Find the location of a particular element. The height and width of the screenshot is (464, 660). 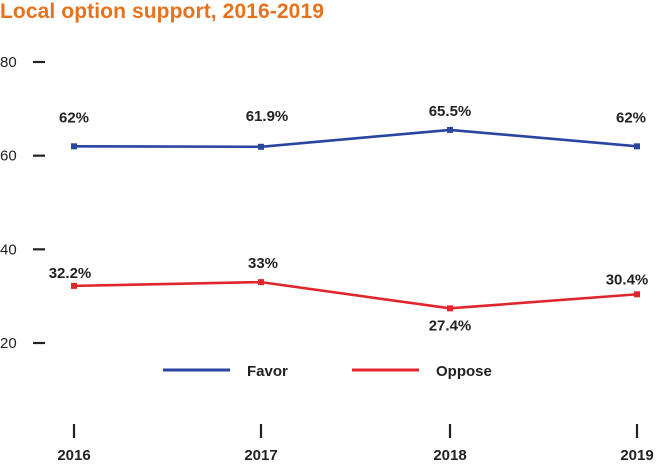

y-tick-label: 40 is located at coordinates (8, 249).